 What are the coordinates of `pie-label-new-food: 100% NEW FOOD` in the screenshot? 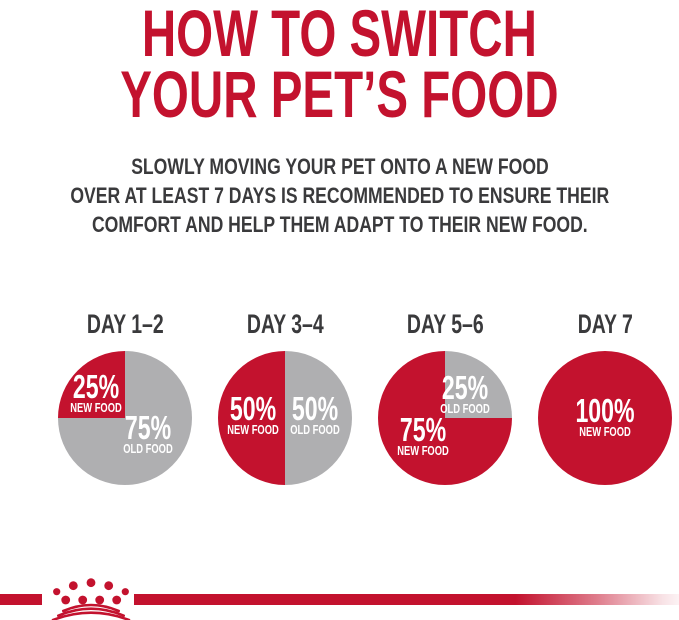 It's located at (605, 415).